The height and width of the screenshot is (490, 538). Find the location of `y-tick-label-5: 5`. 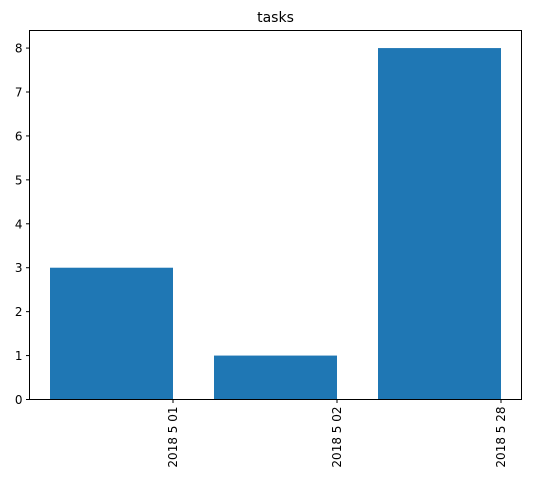

y-tick-label-5: 5 is located at coordinates (19, 180).